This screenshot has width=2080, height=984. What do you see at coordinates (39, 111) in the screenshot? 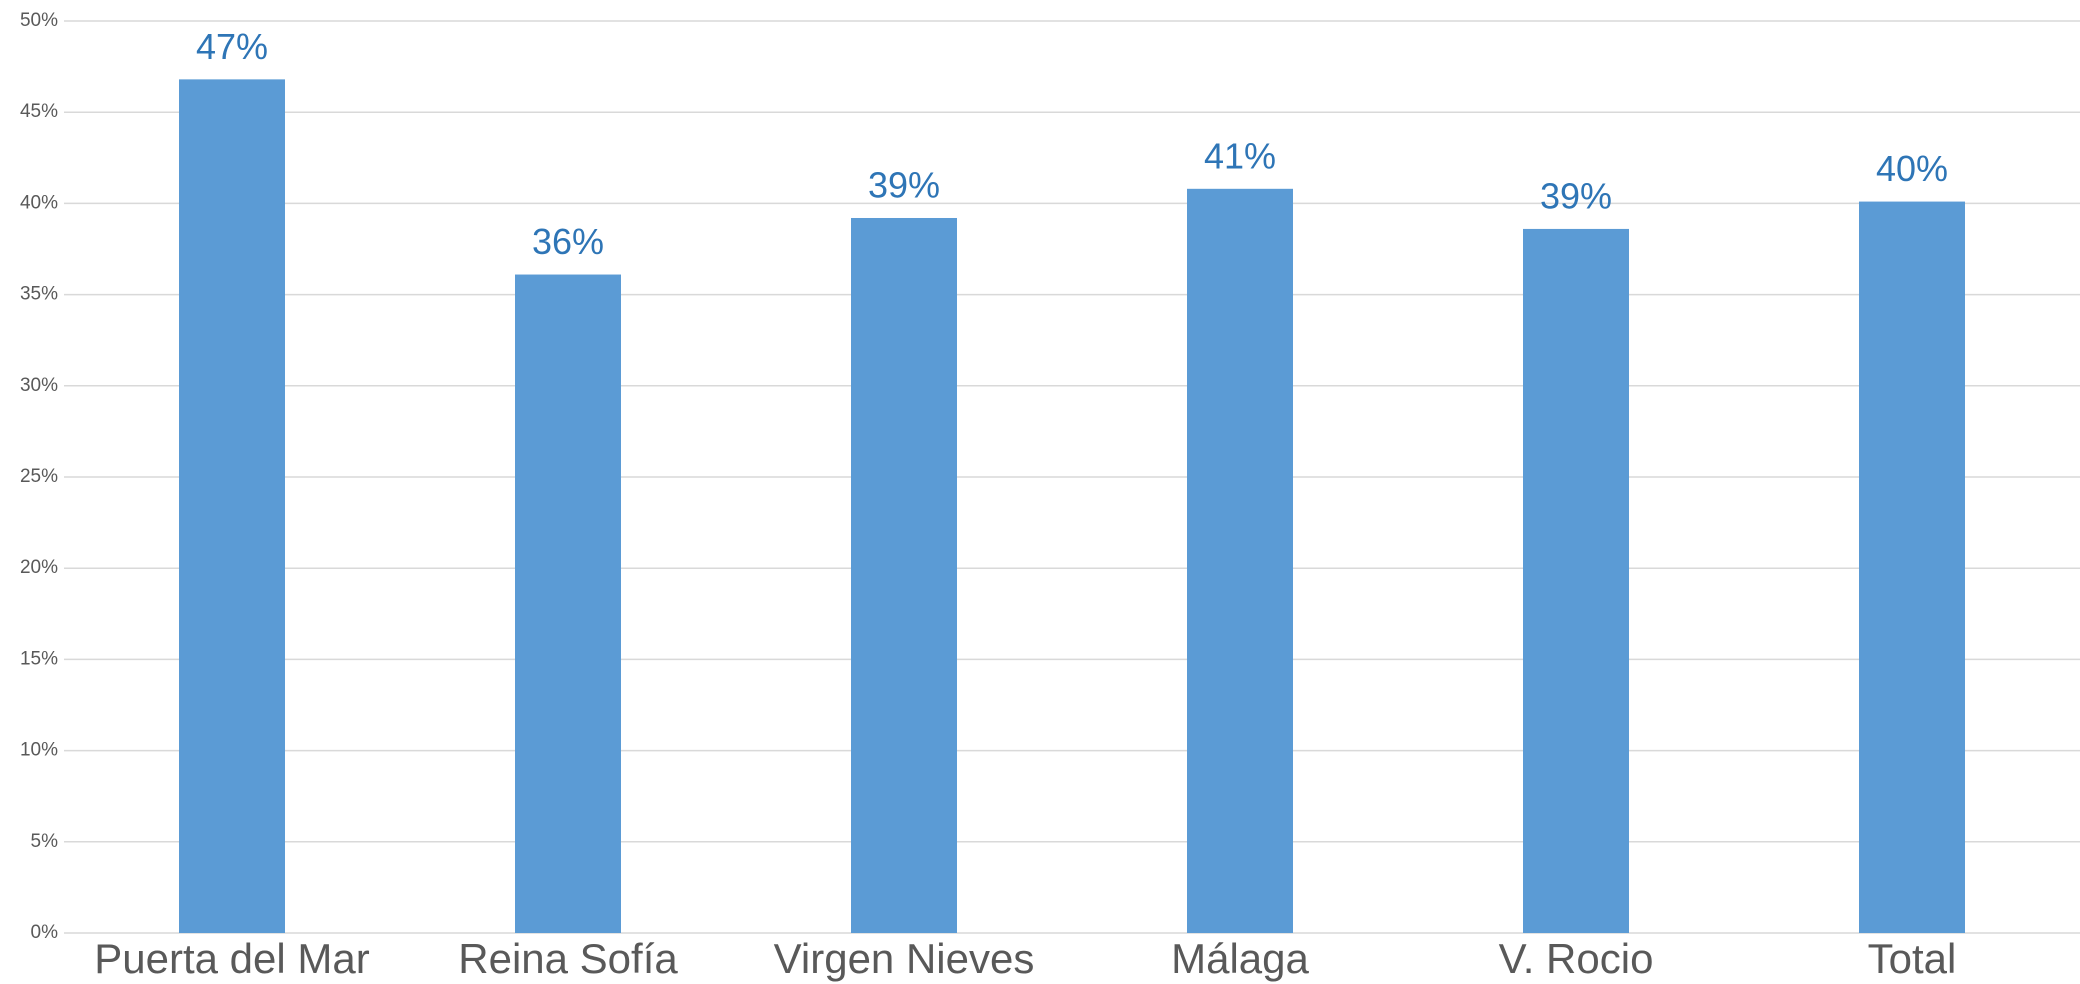
I see `y-tick-label: 45%` at bounding box center [39, 111].